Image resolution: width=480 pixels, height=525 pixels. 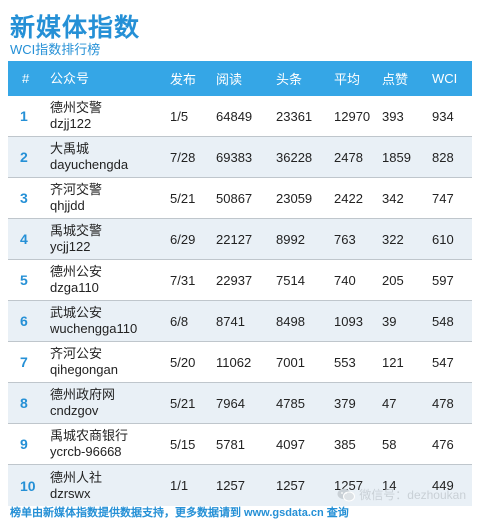 What do you see at coordinates (290, 444) in the screenshot?
I see `row-headline: 4097` at bounding box center [290, 444].